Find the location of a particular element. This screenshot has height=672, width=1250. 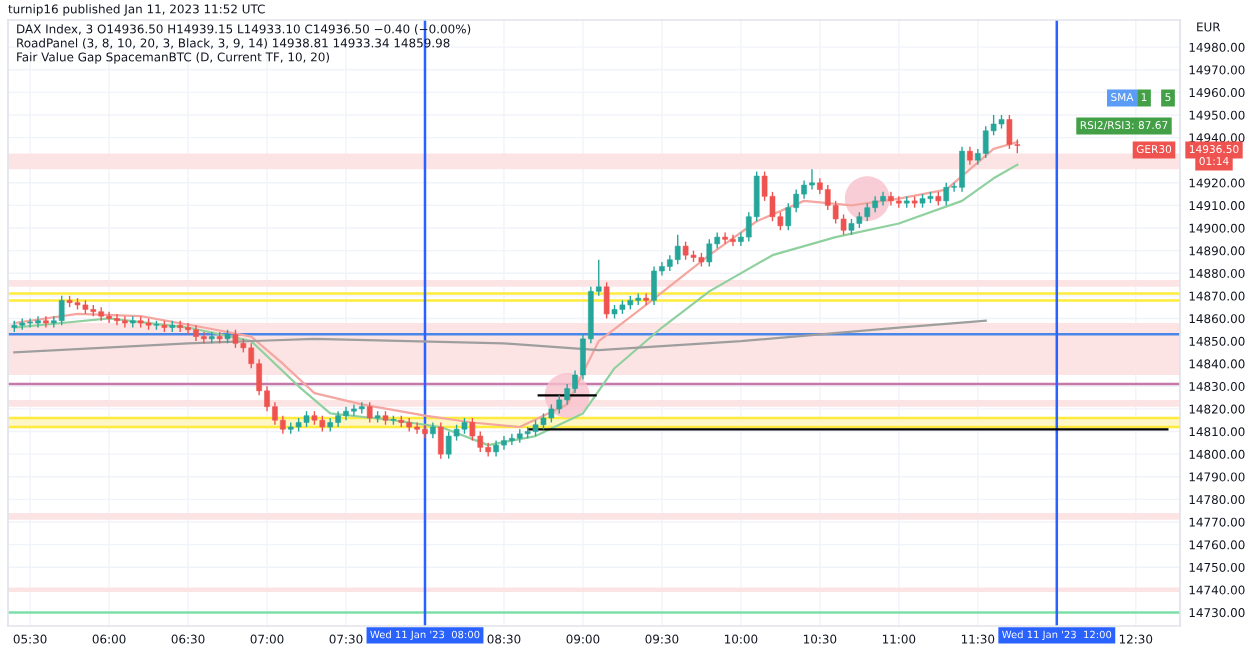

line-series is located at coordinates (500, 336).